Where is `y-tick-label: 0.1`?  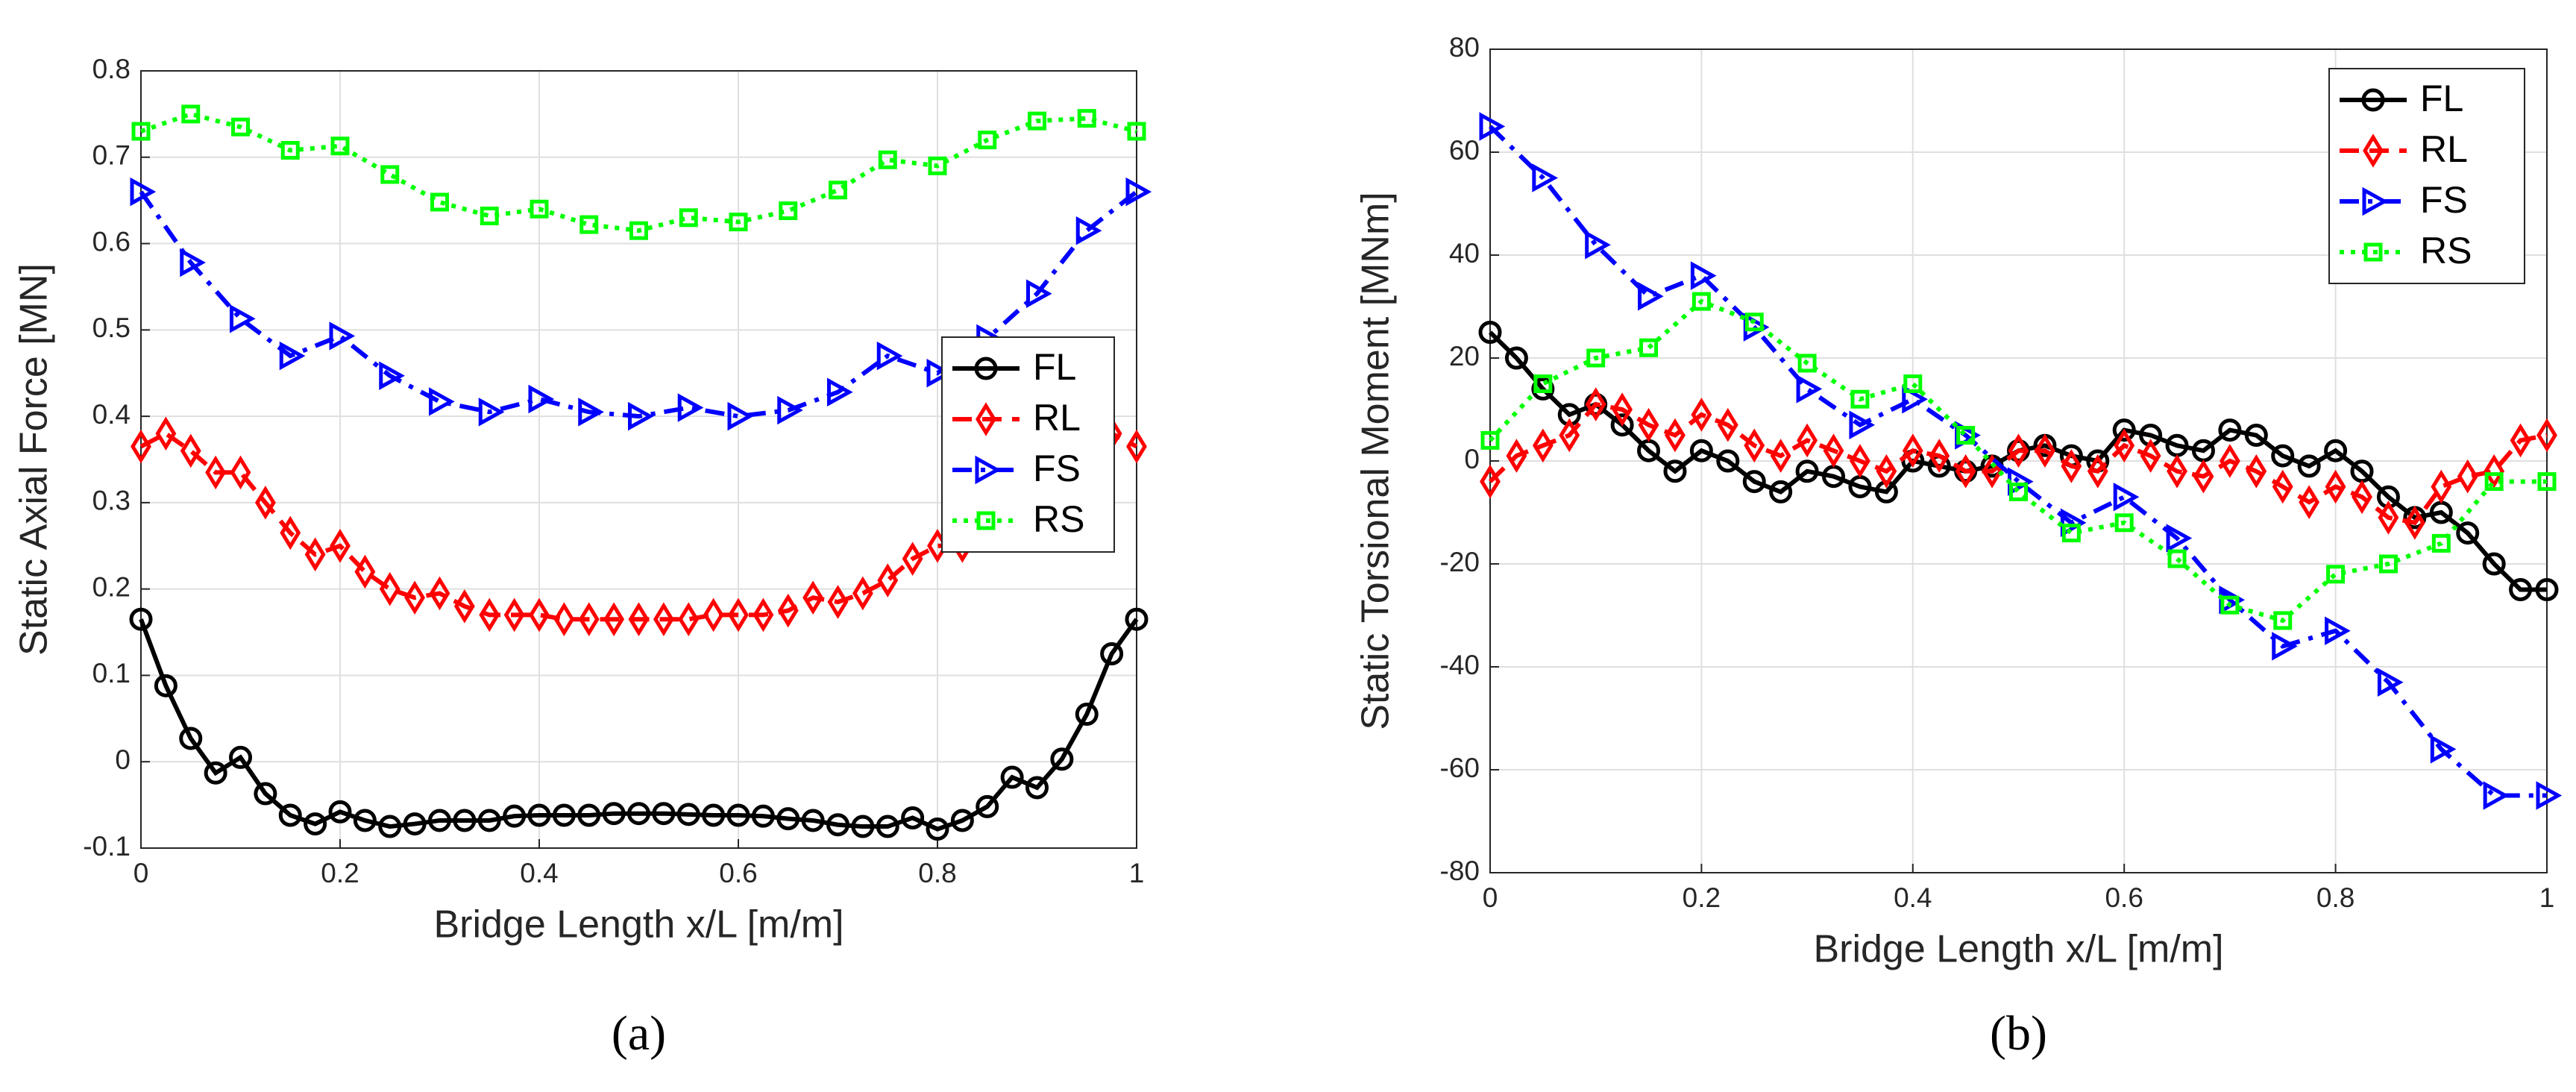
y-tick-label: 0.1 is located at coordinates (112, 673).